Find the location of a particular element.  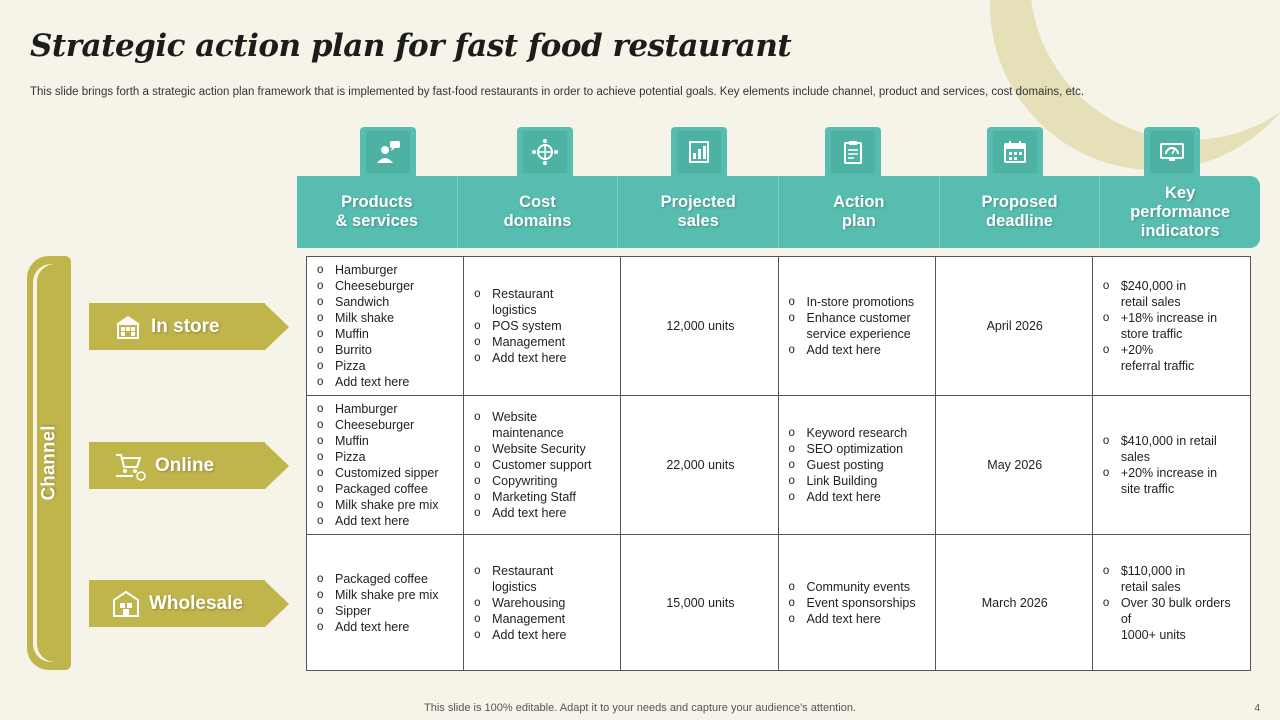

list-item: Link Building is located at coordinates (858, 481).